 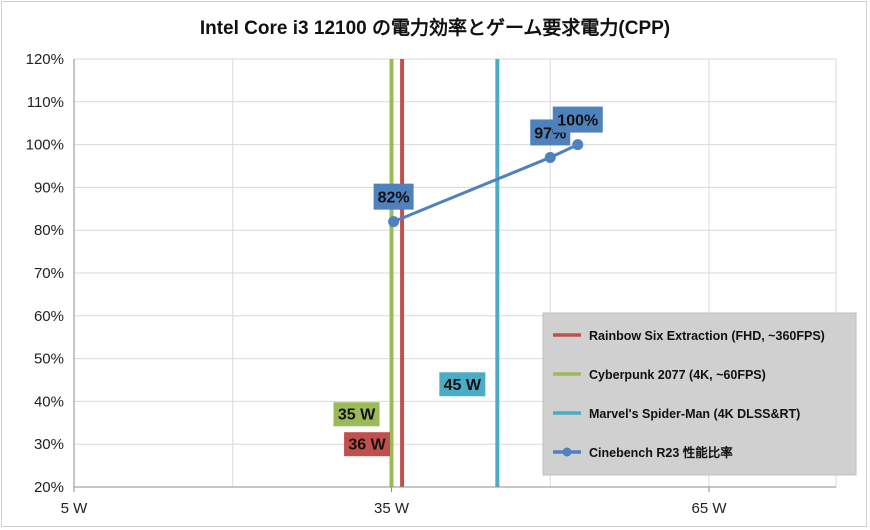 What do you see at coordinates (392, 508) in the screenshot?
I see `x-tick-label: 35 W` at bounding box center [392, 508].